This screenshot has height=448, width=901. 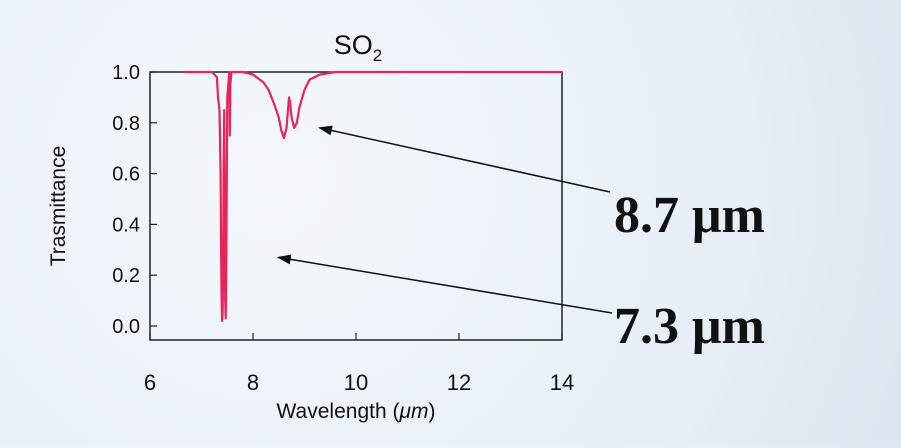 What do you see at coordinates (126, 124) in the screenshot?
I see `y-tick-label: 0.8` at bounding box center [126, 124].